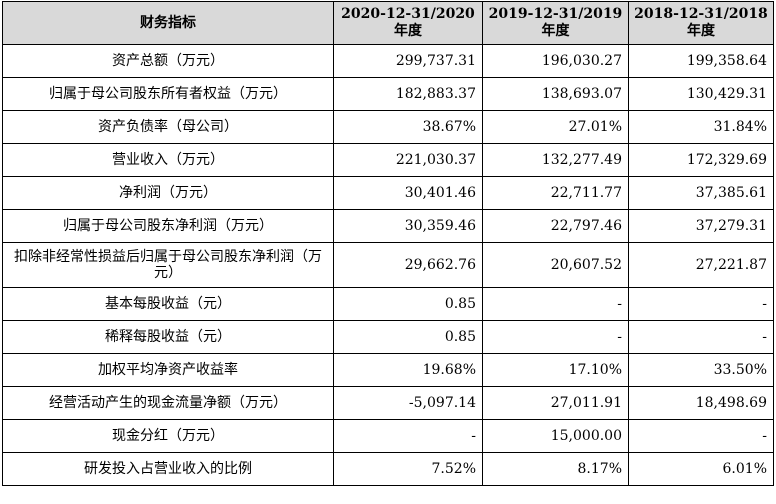 The height and width of the screenshot is (504, 776). I want to click on row-label: 经营活动产生的现金流量净额（万元）, so click(168, 403).